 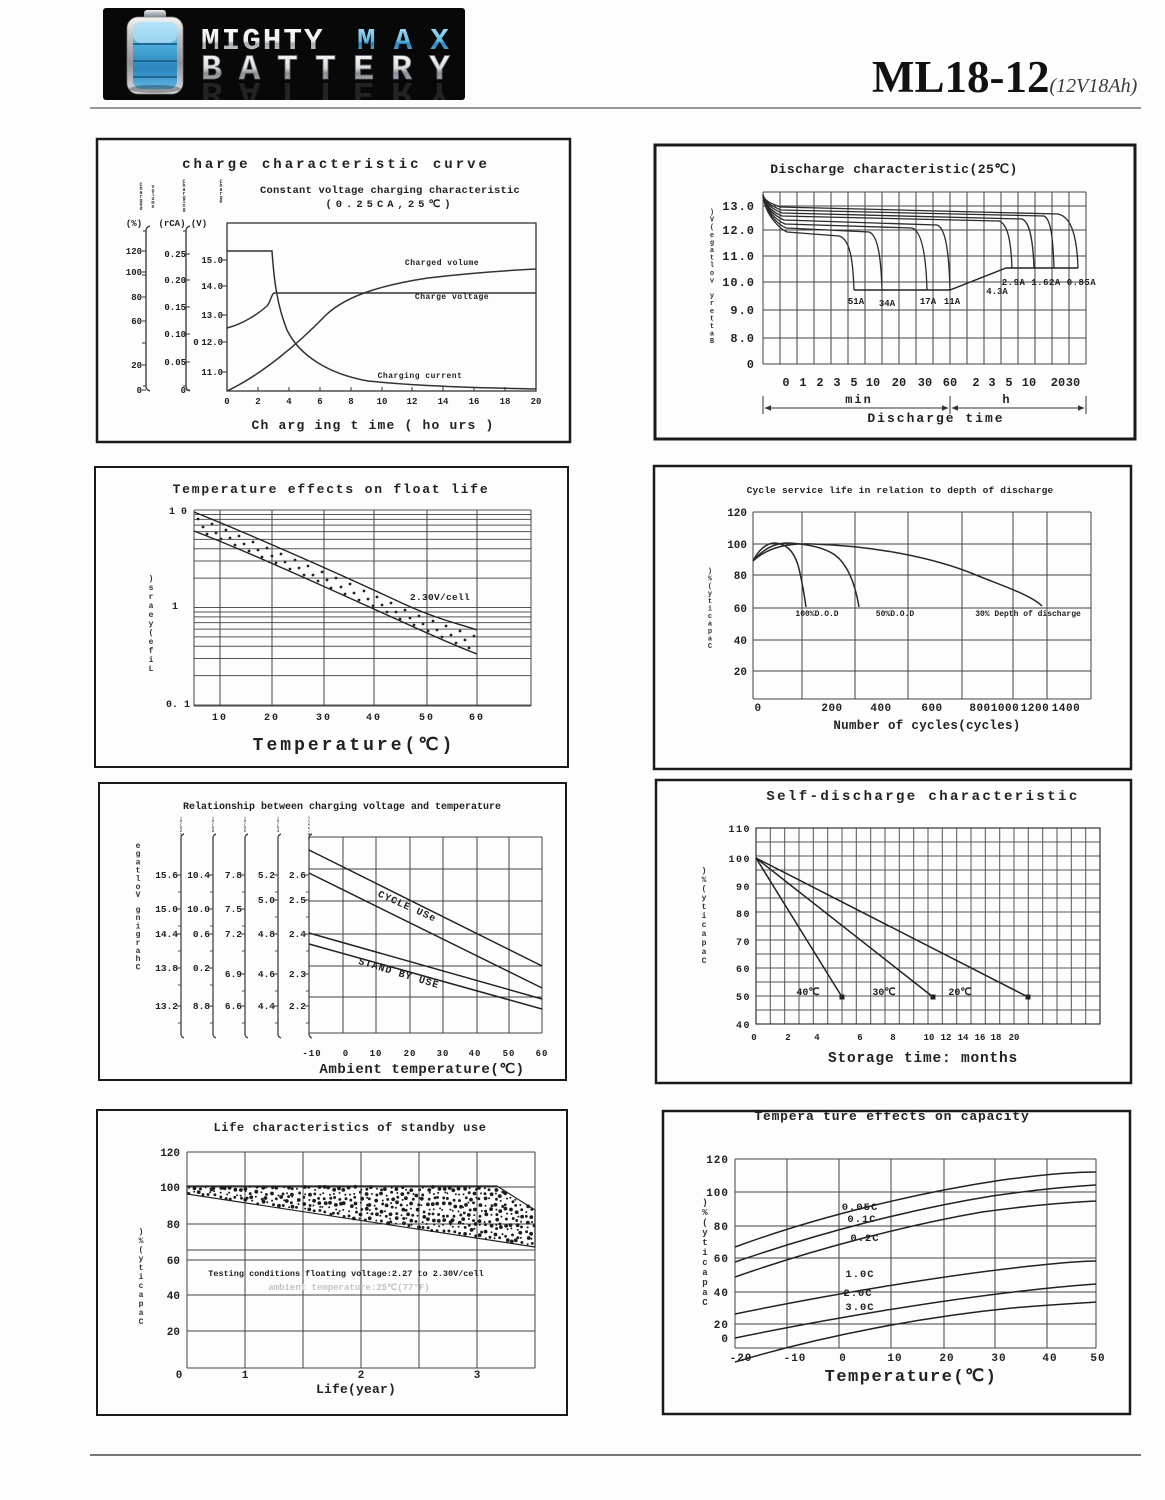 I want to click on svg-text: f, so click(x=151, y=651).